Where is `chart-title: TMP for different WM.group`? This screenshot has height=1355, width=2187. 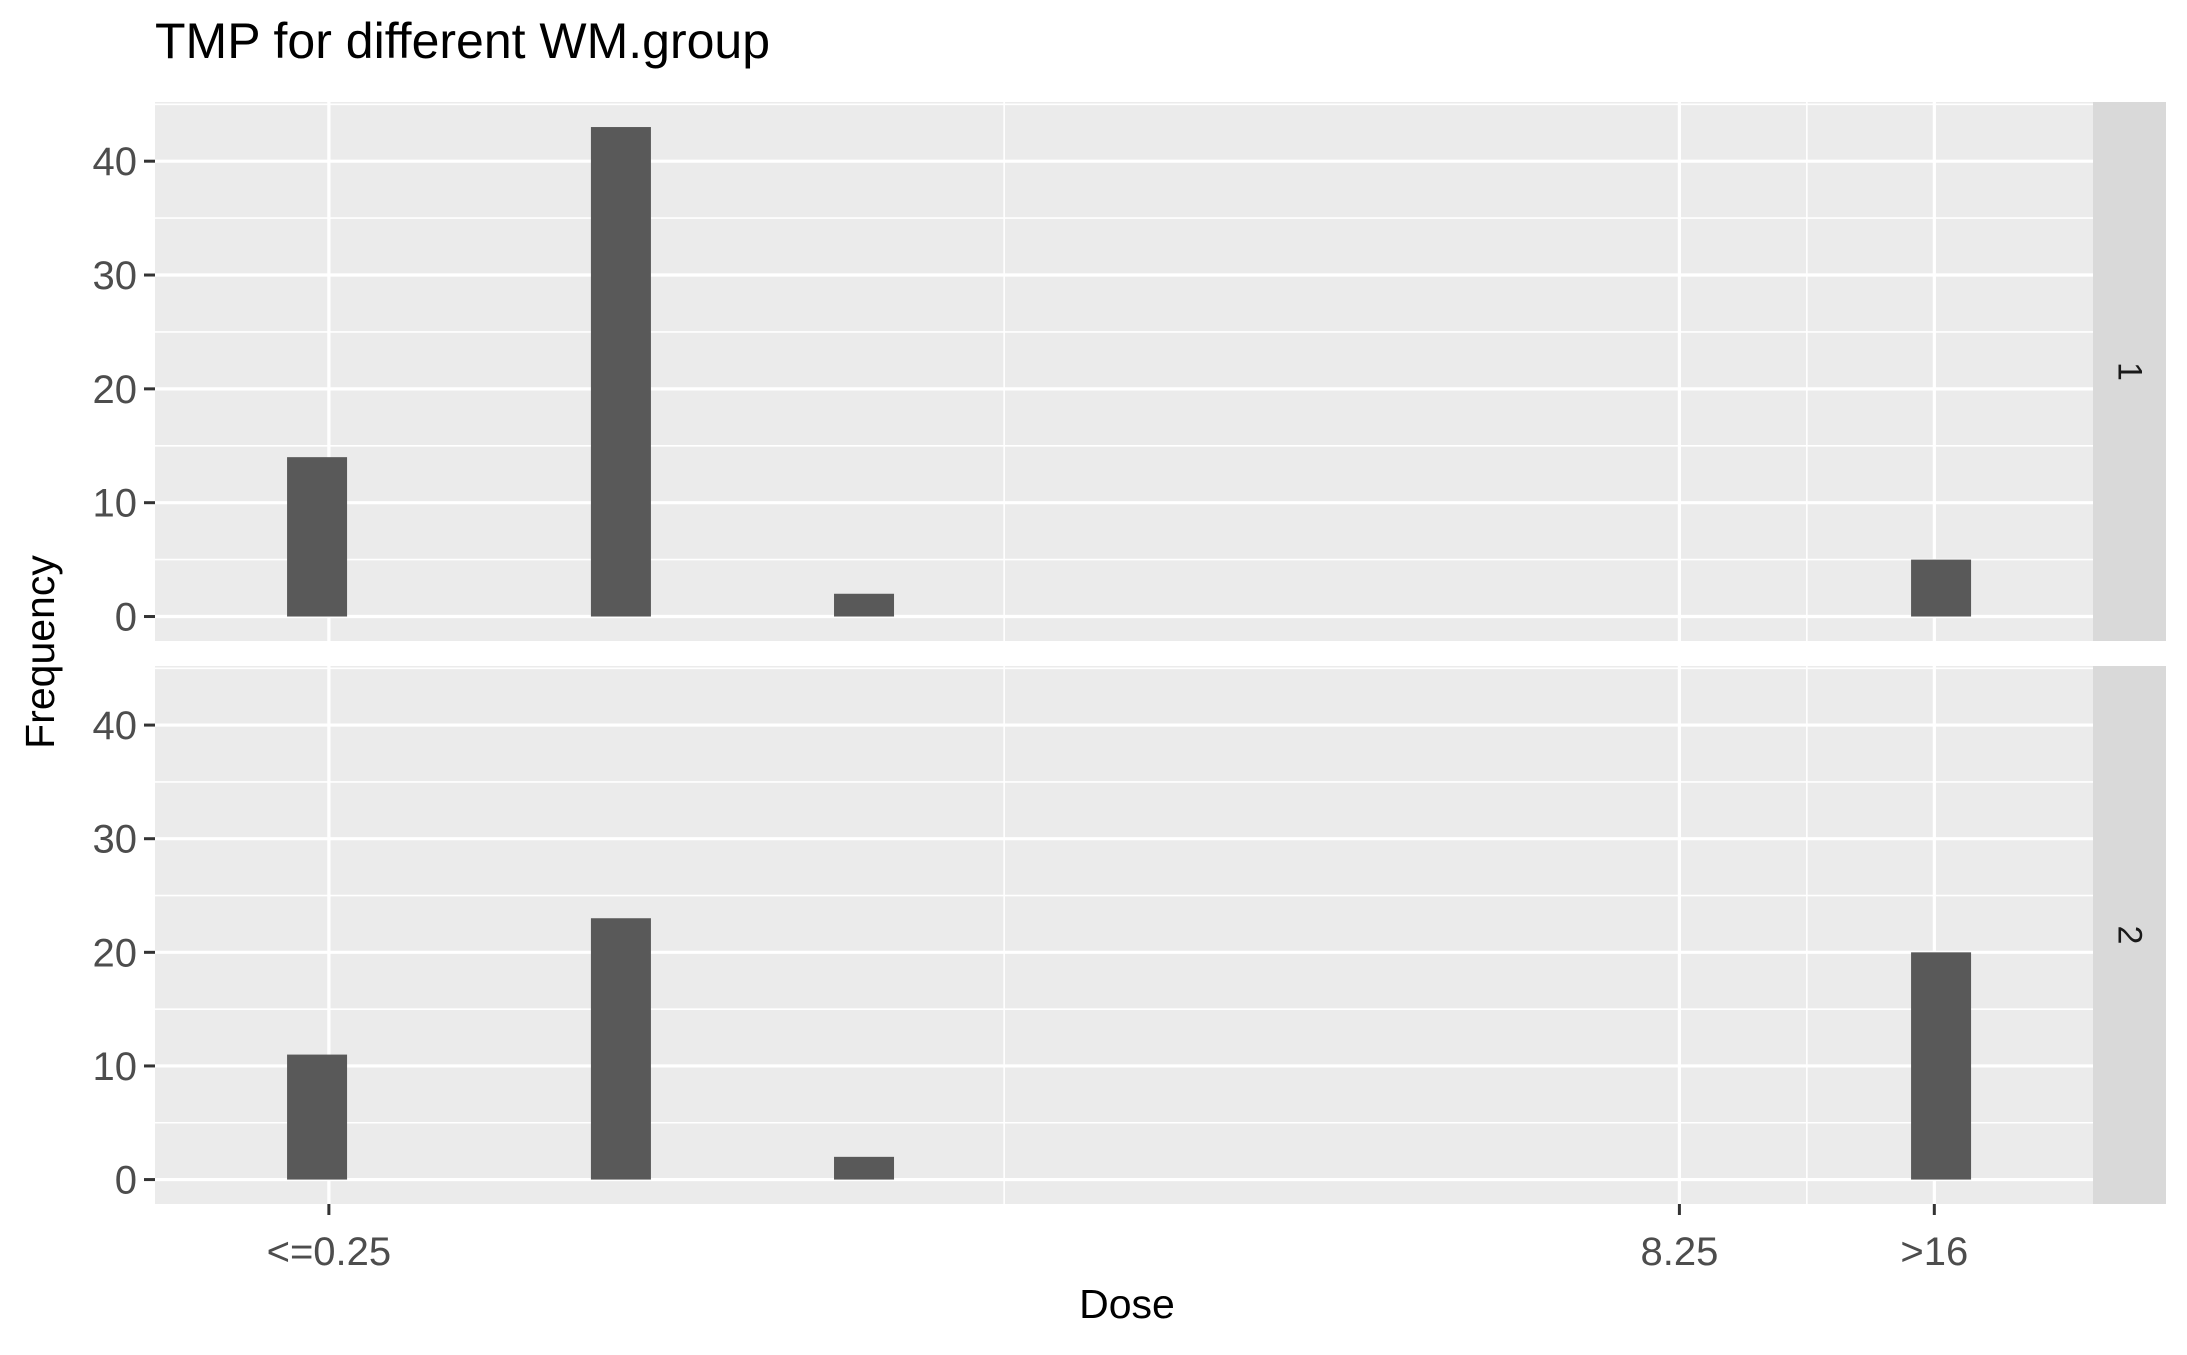
chart-title: TMP for different WM.group is located at coordinates (462, 41).